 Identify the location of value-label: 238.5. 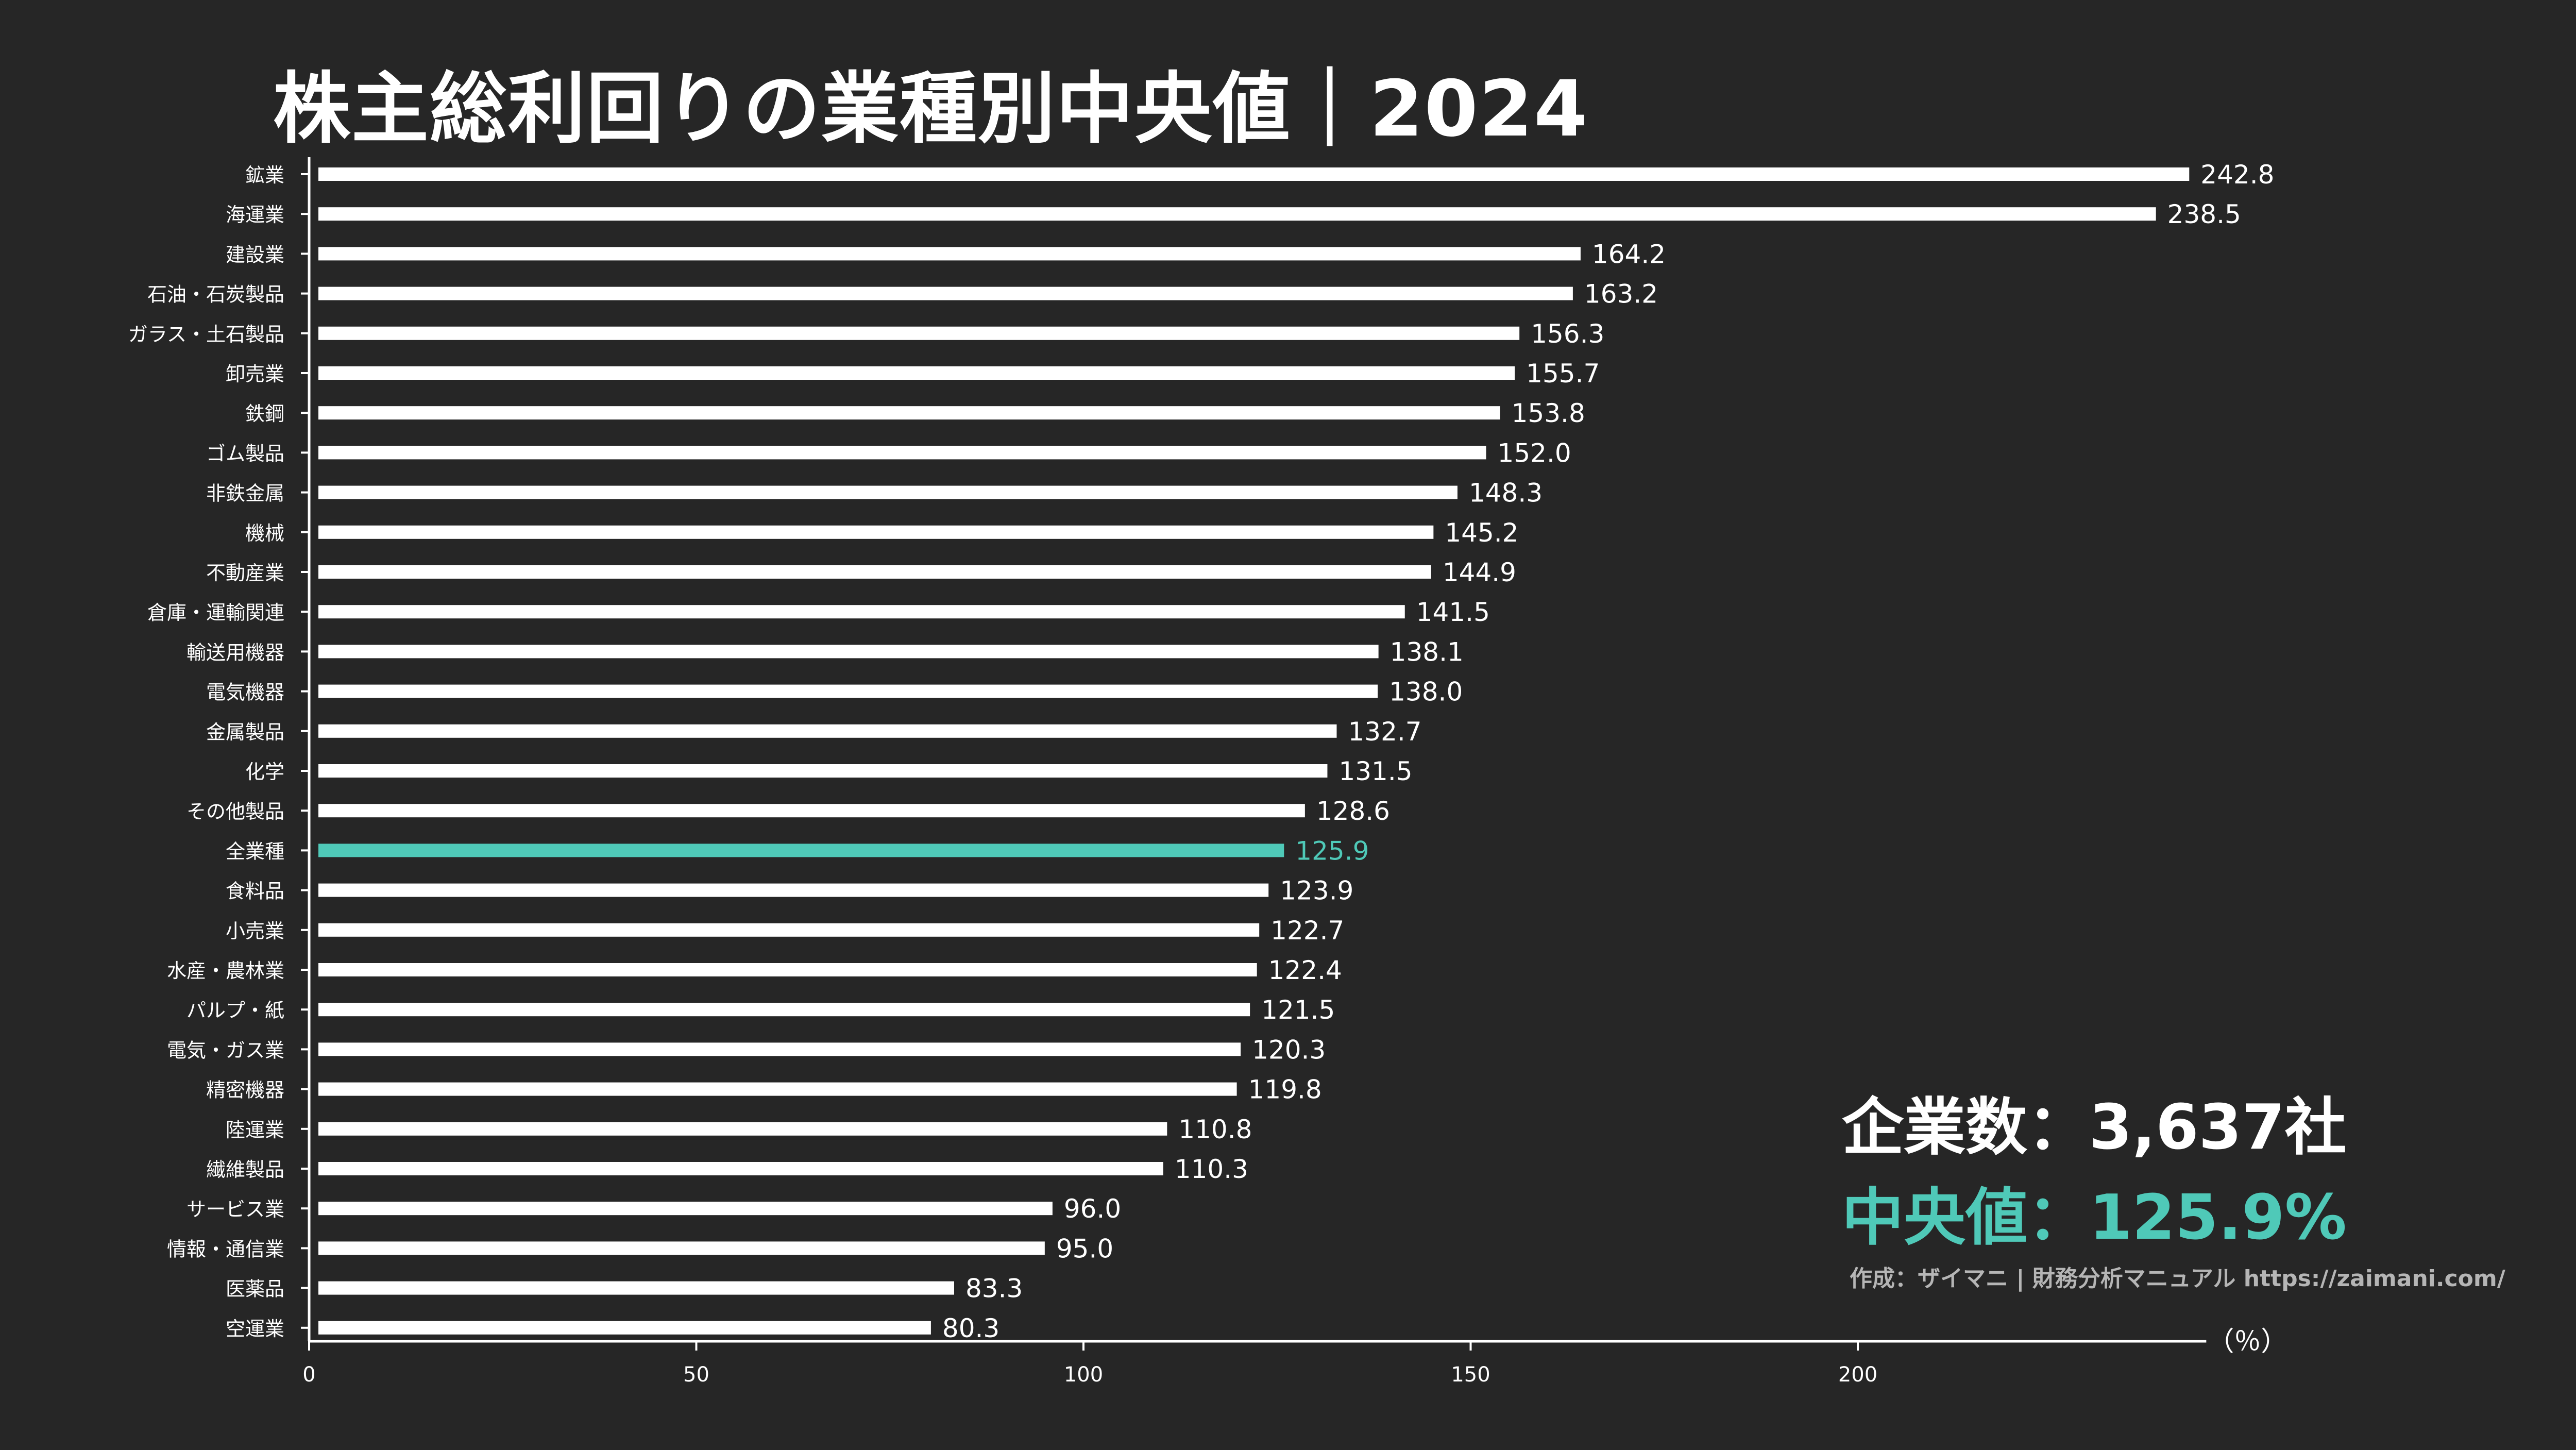
(2204, 214).